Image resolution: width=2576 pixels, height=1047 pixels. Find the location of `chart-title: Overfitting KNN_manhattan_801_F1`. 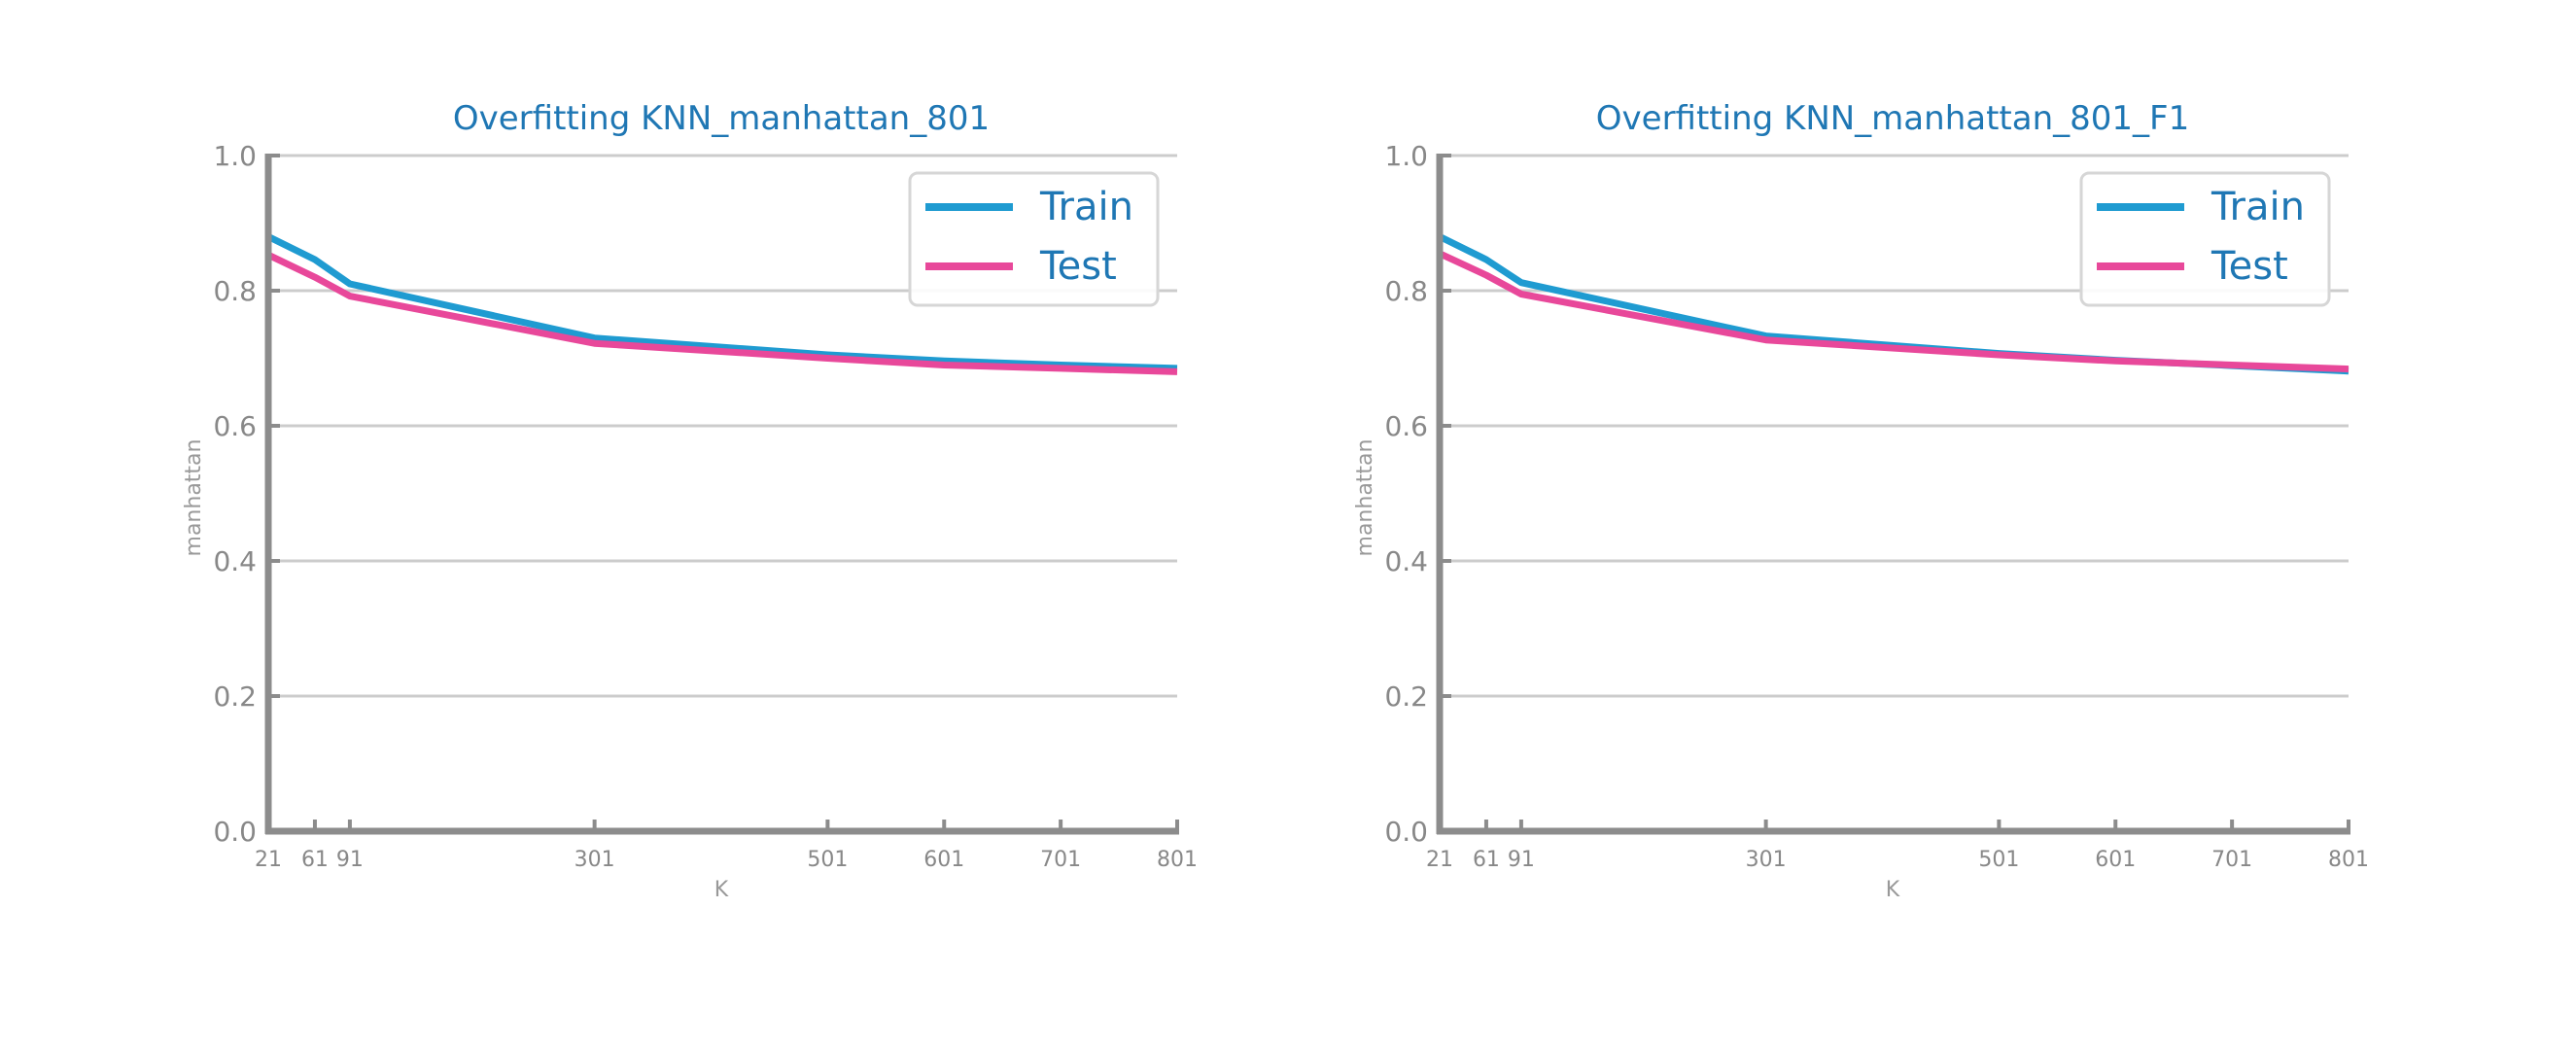

chart-title: Overfitting KNN_manhattan_801_F1 is located at coordinates (1892, 118).